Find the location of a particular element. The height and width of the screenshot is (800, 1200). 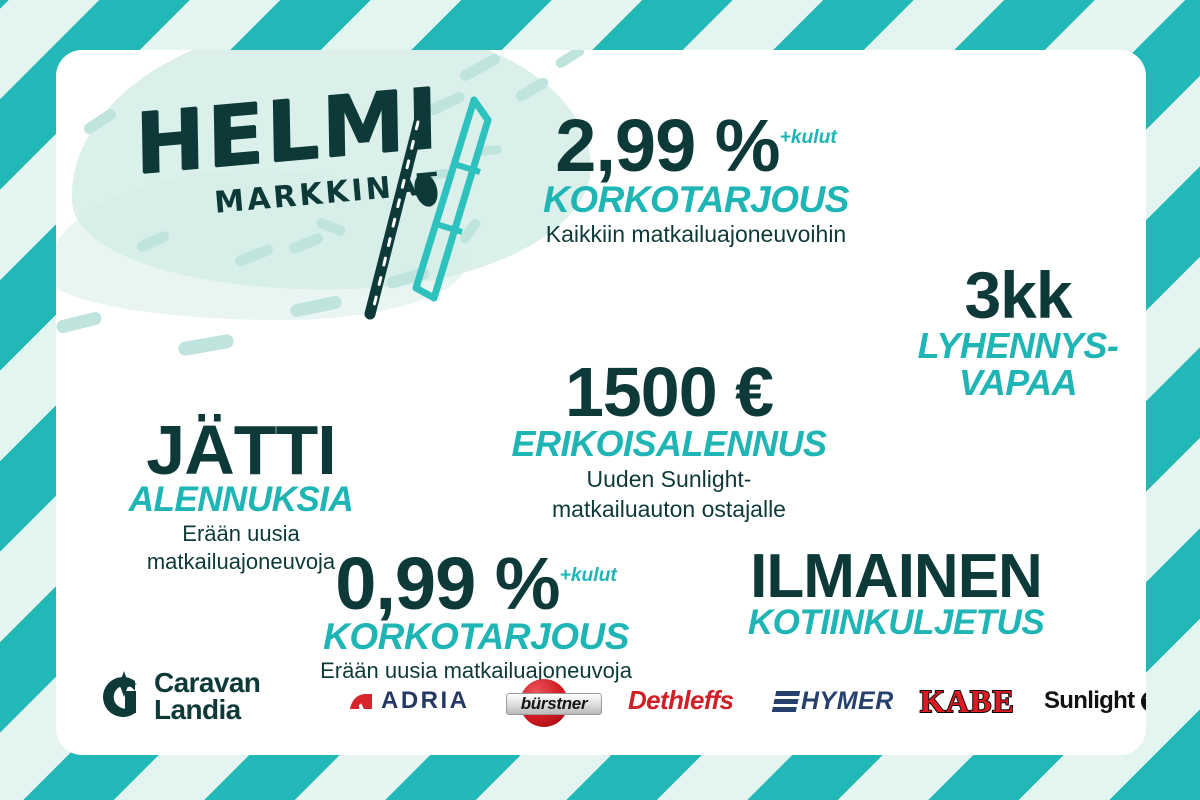

offer-description: Kaikkiin matkailuajoneuvoihin is located at coordinates (696, 234).